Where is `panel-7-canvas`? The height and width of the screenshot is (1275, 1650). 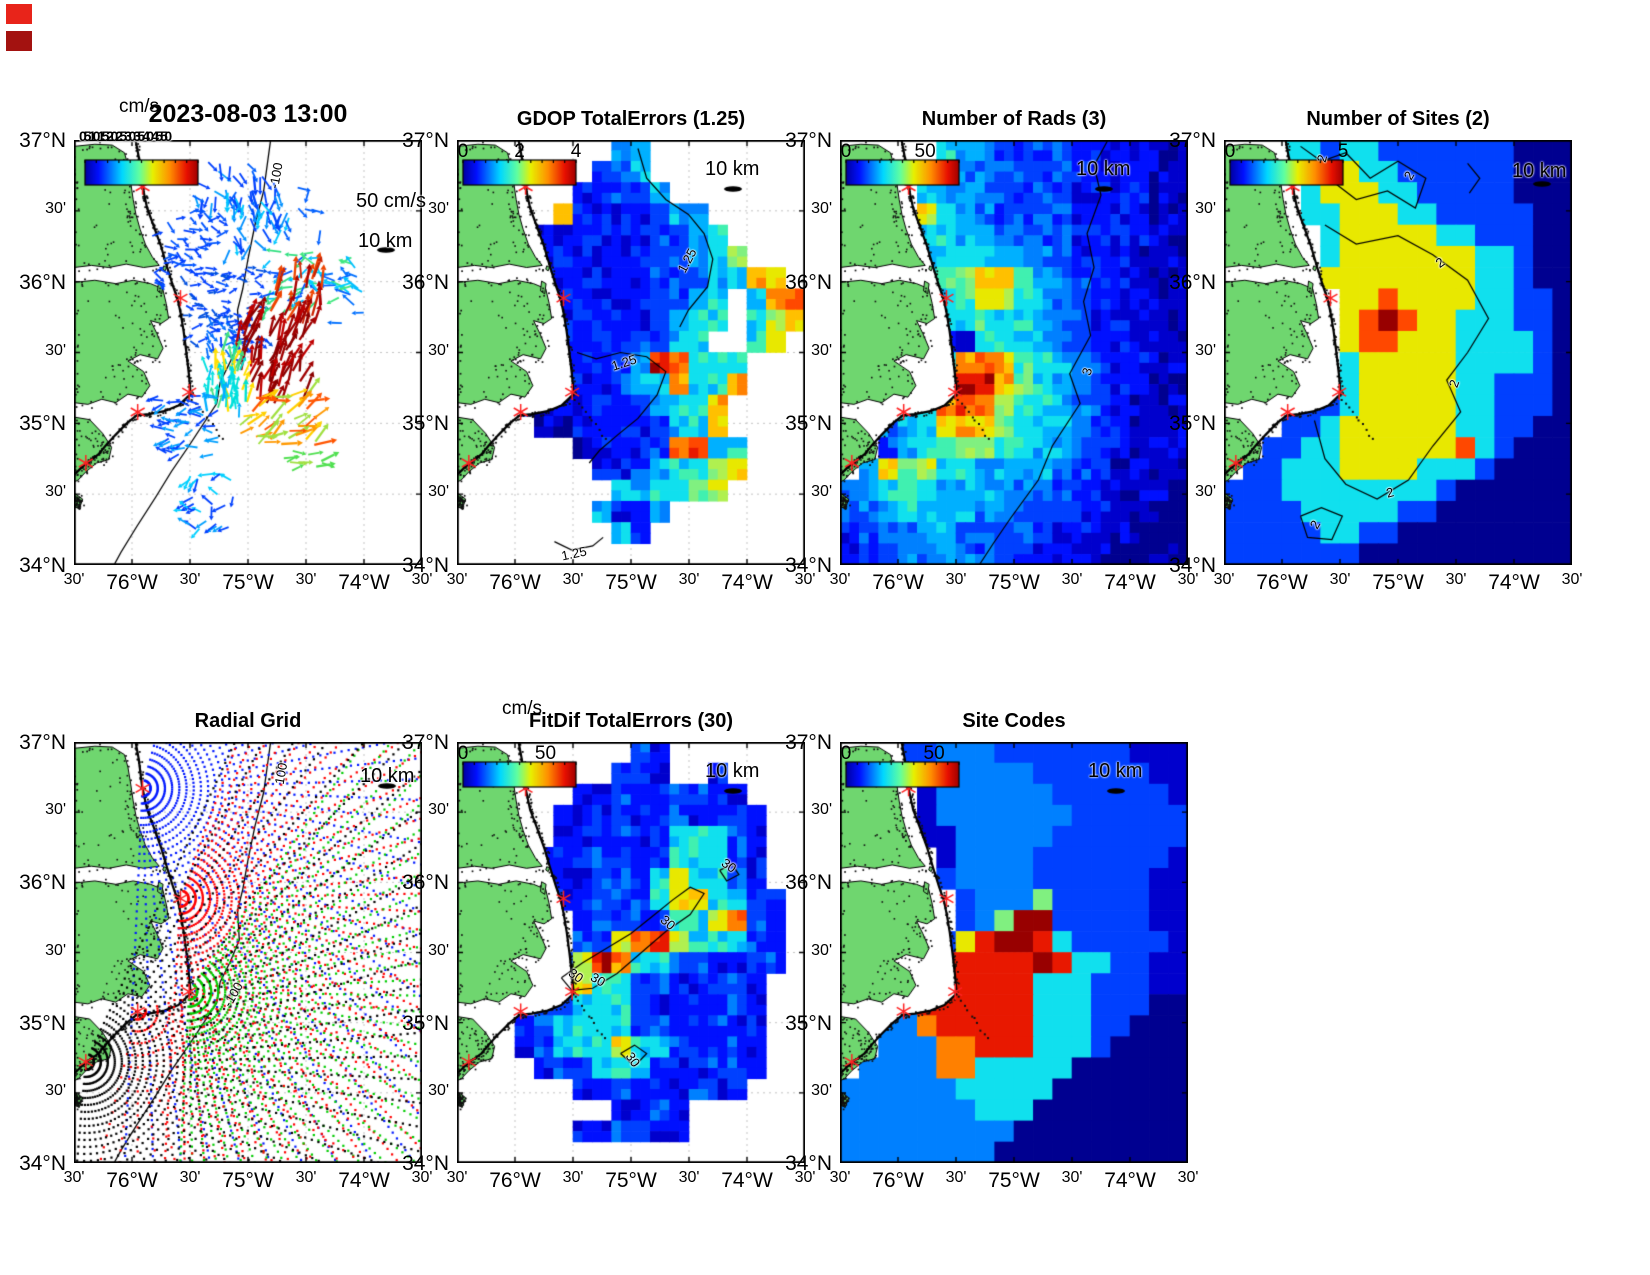 panel-7-canvas is located at coordinates (1014, 952).